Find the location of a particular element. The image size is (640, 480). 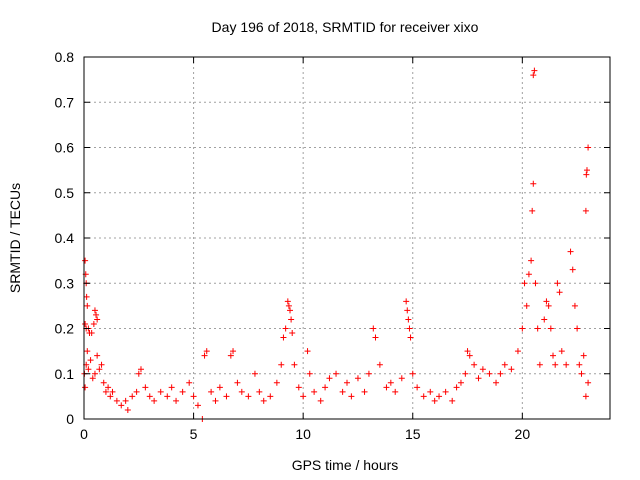

y-tick-label: 0.1 is located at coordinates (65, 374).